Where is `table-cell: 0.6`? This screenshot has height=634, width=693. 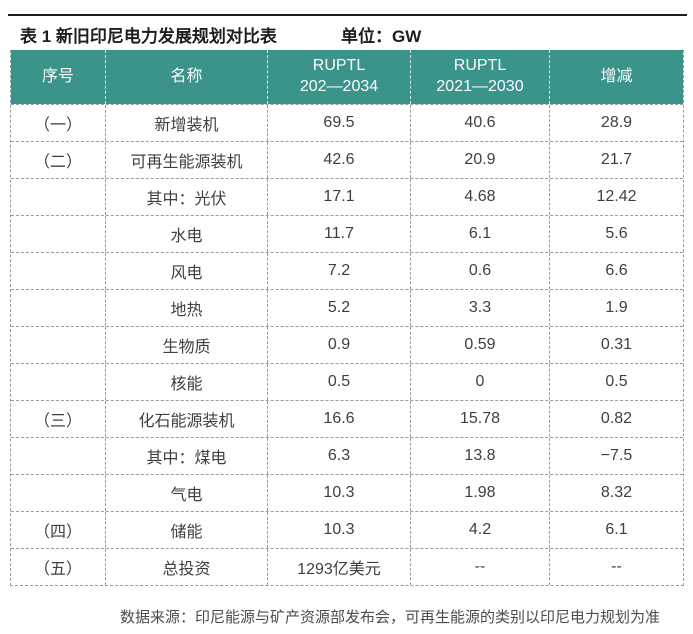 table-cell: 0.6 is located at coordinates (479, 271).